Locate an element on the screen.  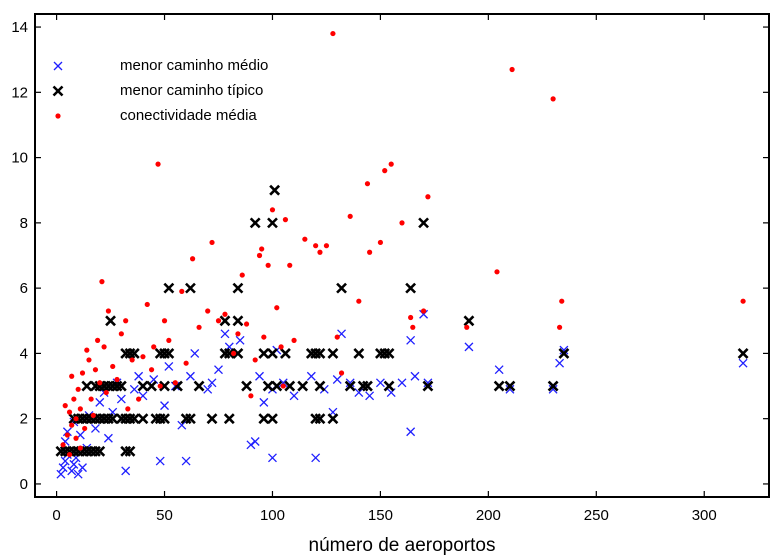
legend-marker is located at coordinates (58, 66).